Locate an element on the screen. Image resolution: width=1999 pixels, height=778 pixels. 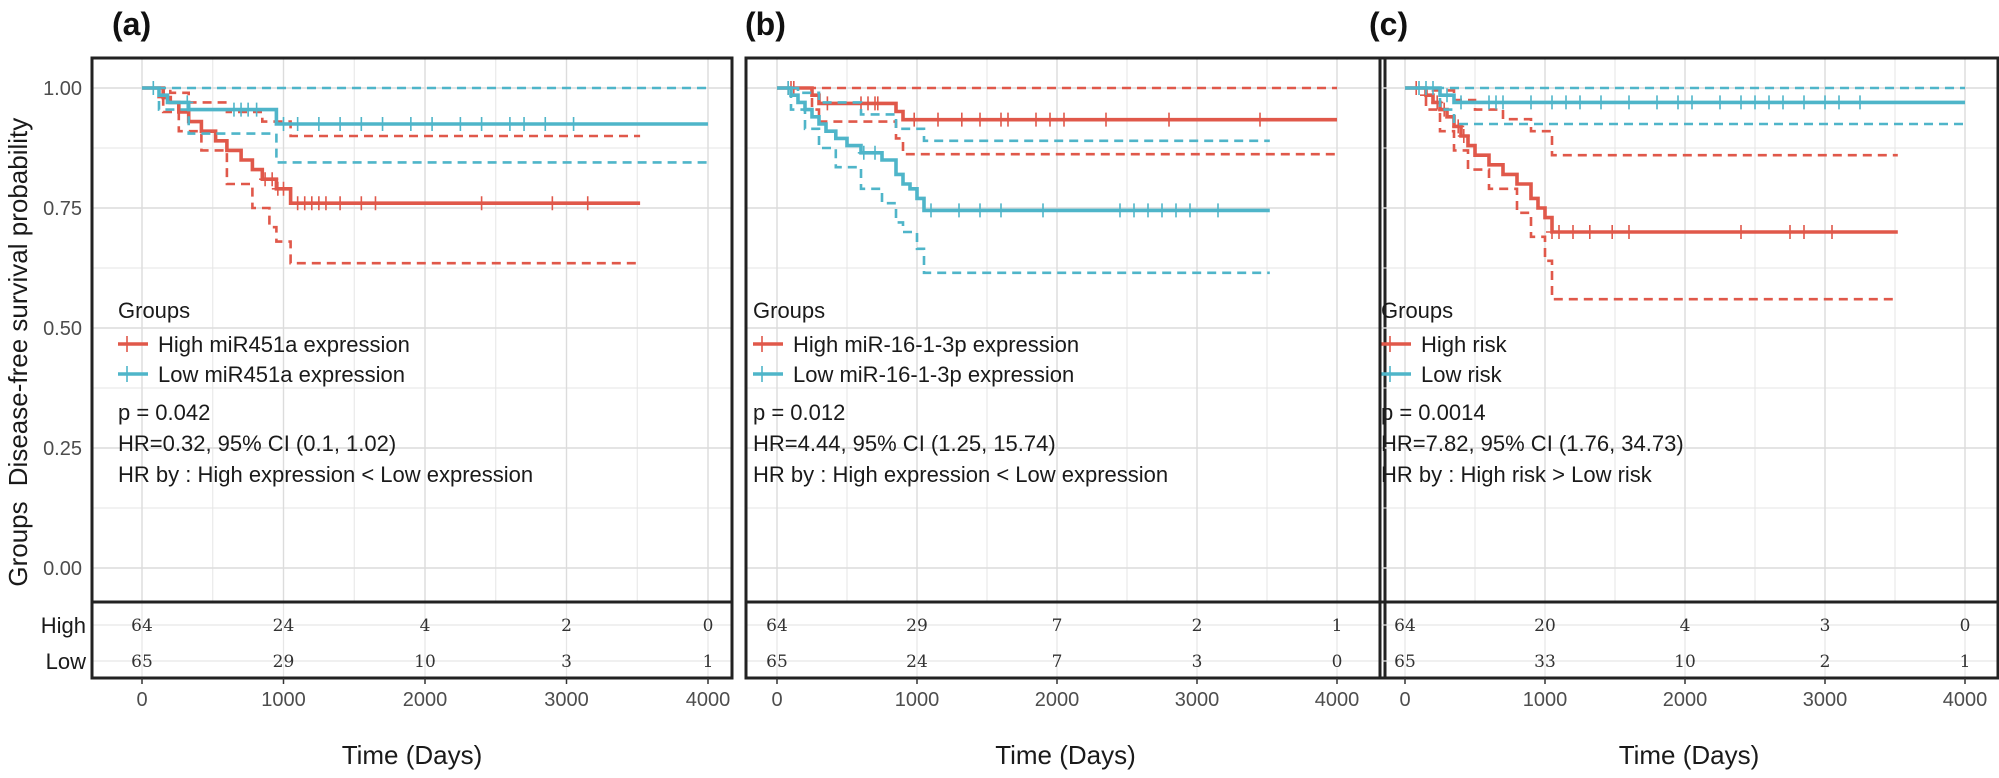
risk-count-low: 2 is located at coordinates (1825, 662).